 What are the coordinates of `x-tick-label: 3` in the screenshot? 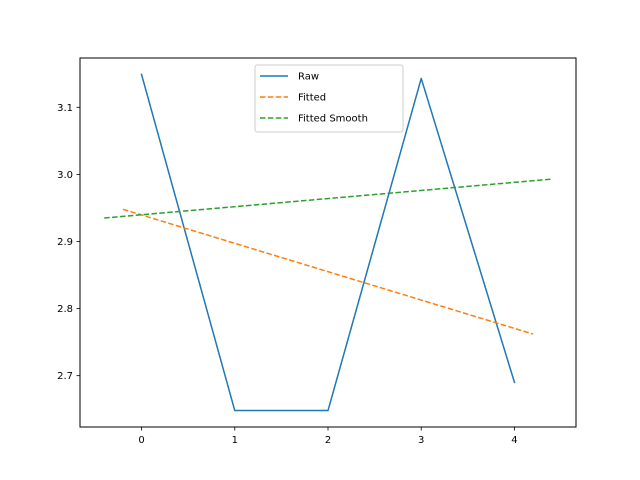 It's located at (421, 440).